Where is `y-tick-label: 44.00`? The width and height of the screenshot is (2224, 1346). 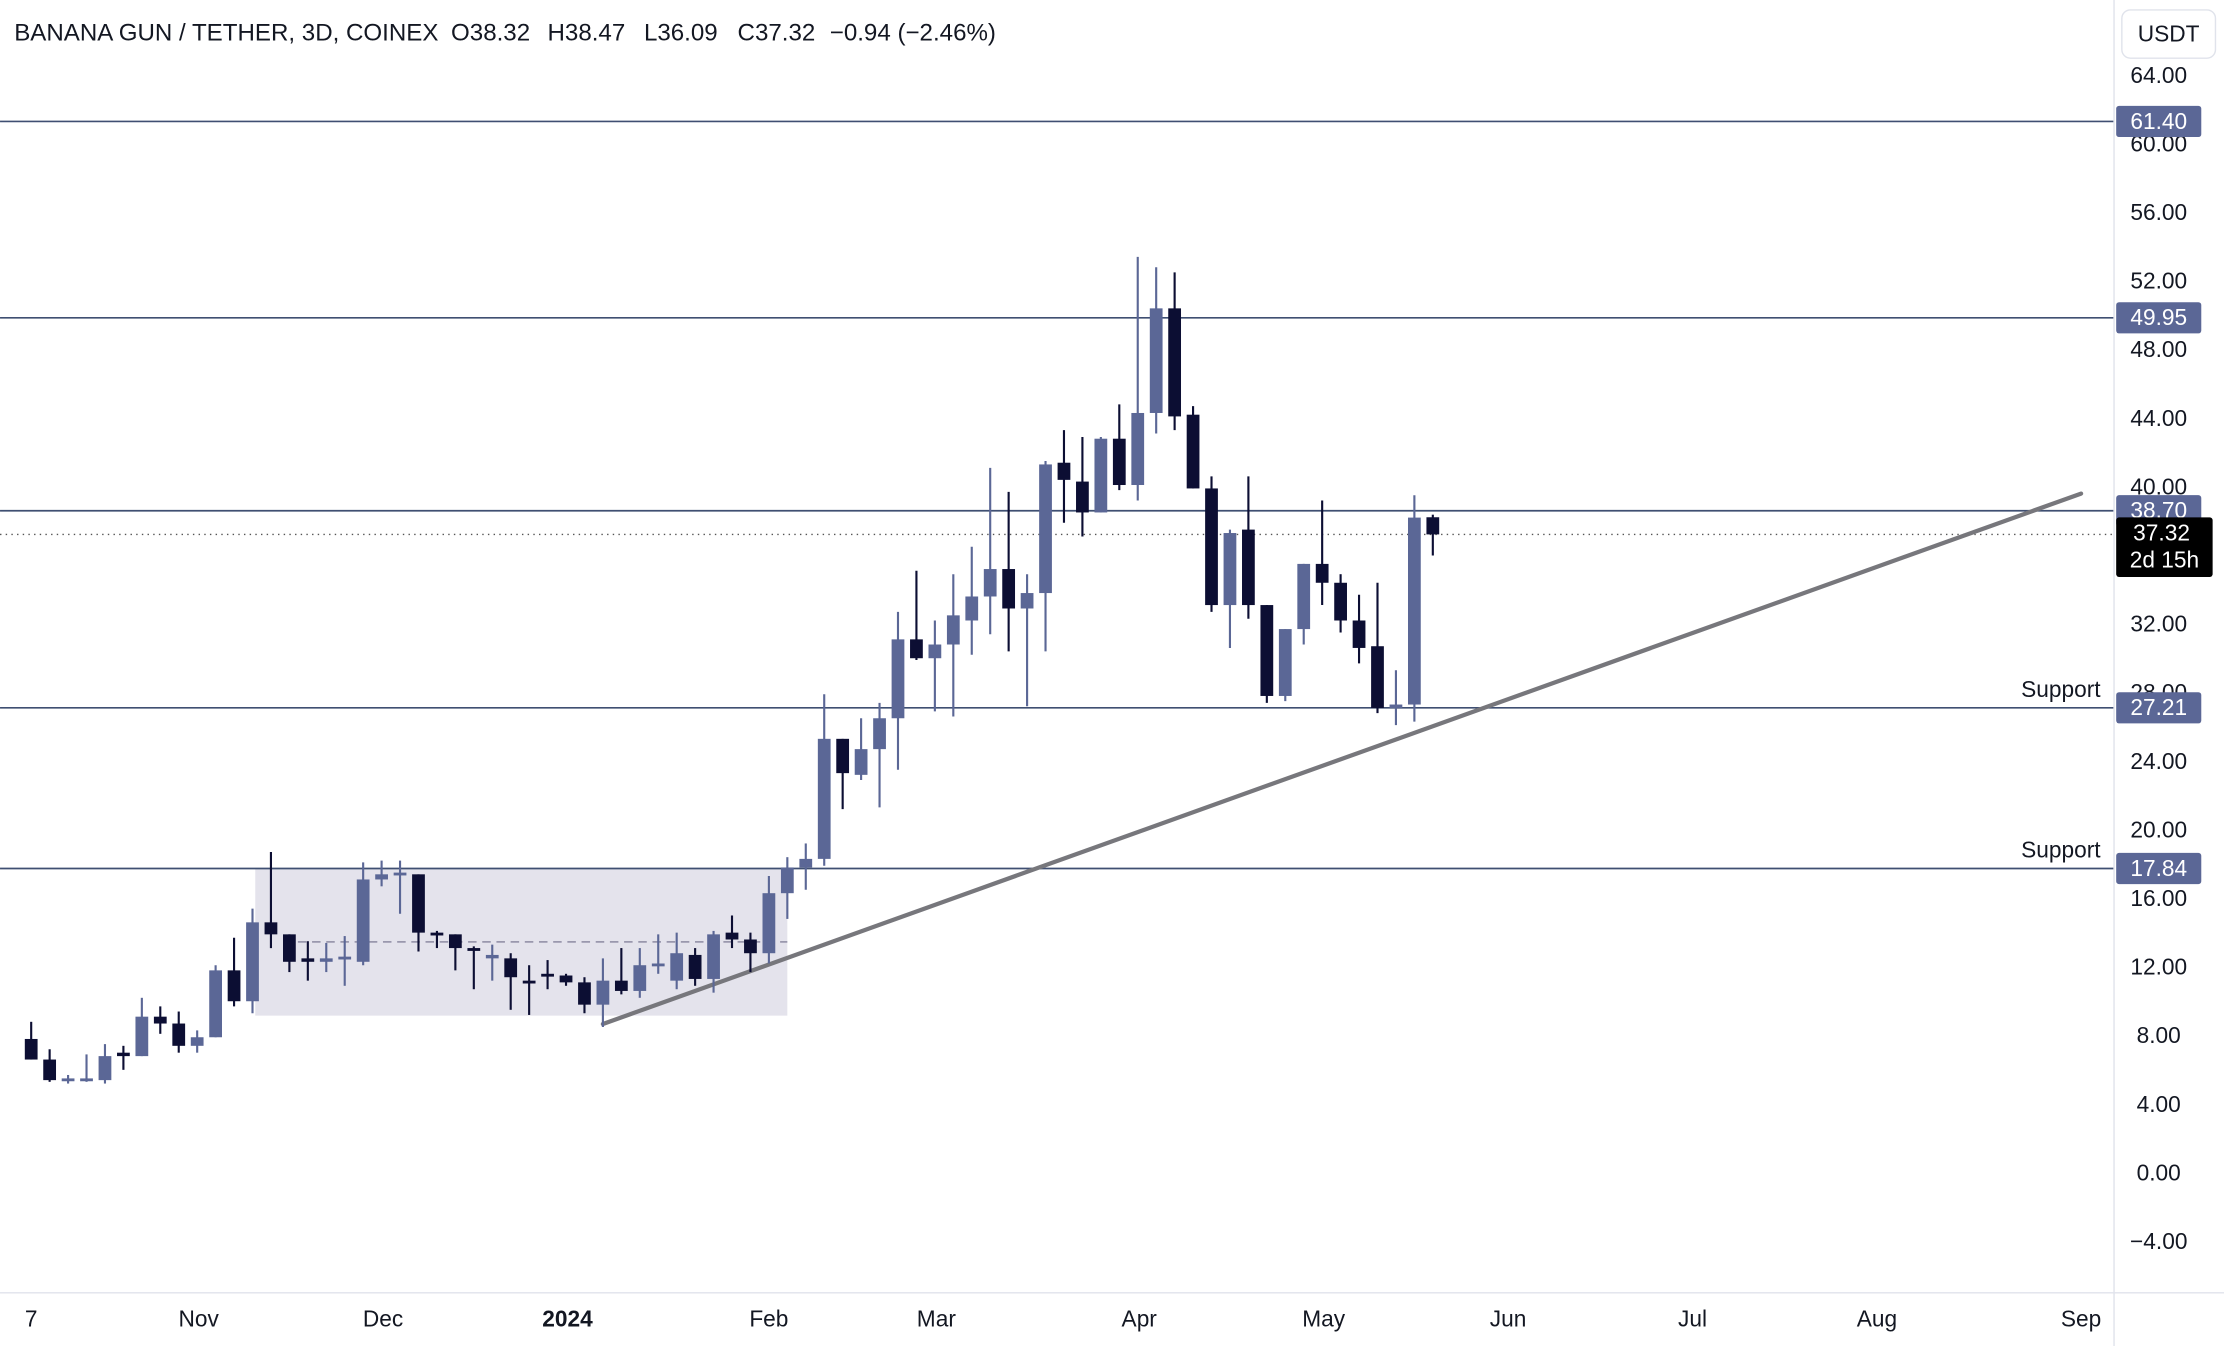
y-tick-label: 44.00 is located at coordinates (2158, 418).